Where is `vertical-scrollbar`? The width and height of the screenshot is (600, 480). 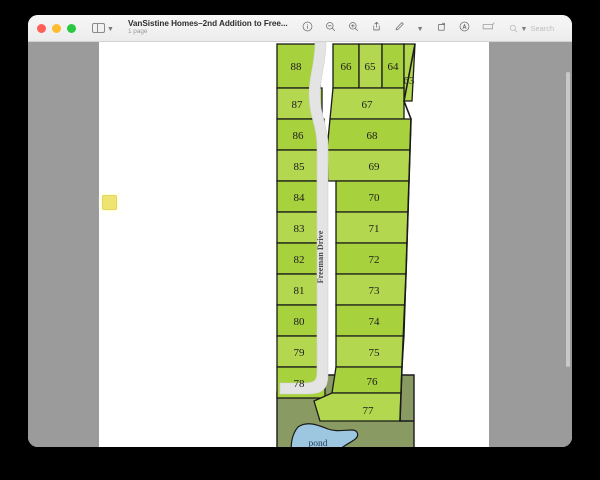
vertical-scrollbar is located at coordinates (568, 219).